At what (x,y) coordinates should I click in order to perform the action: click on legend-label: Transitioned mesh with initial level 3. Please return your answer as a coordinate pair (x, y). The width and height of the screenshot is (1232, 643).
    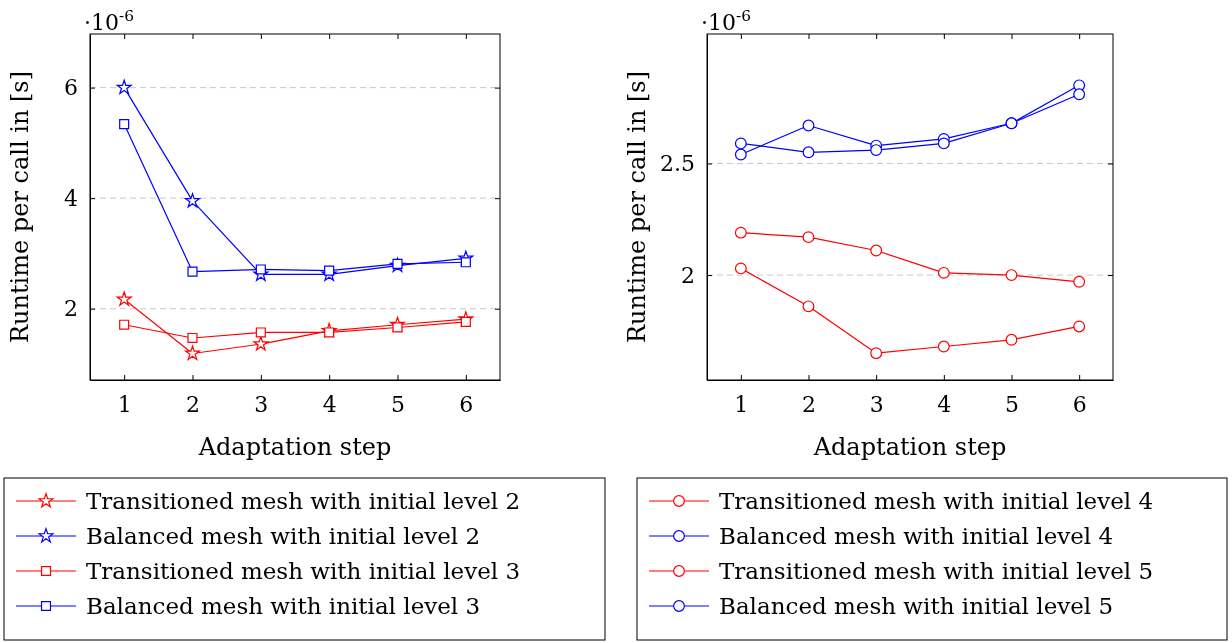
    Looking at the image, I should click on (303, 571).